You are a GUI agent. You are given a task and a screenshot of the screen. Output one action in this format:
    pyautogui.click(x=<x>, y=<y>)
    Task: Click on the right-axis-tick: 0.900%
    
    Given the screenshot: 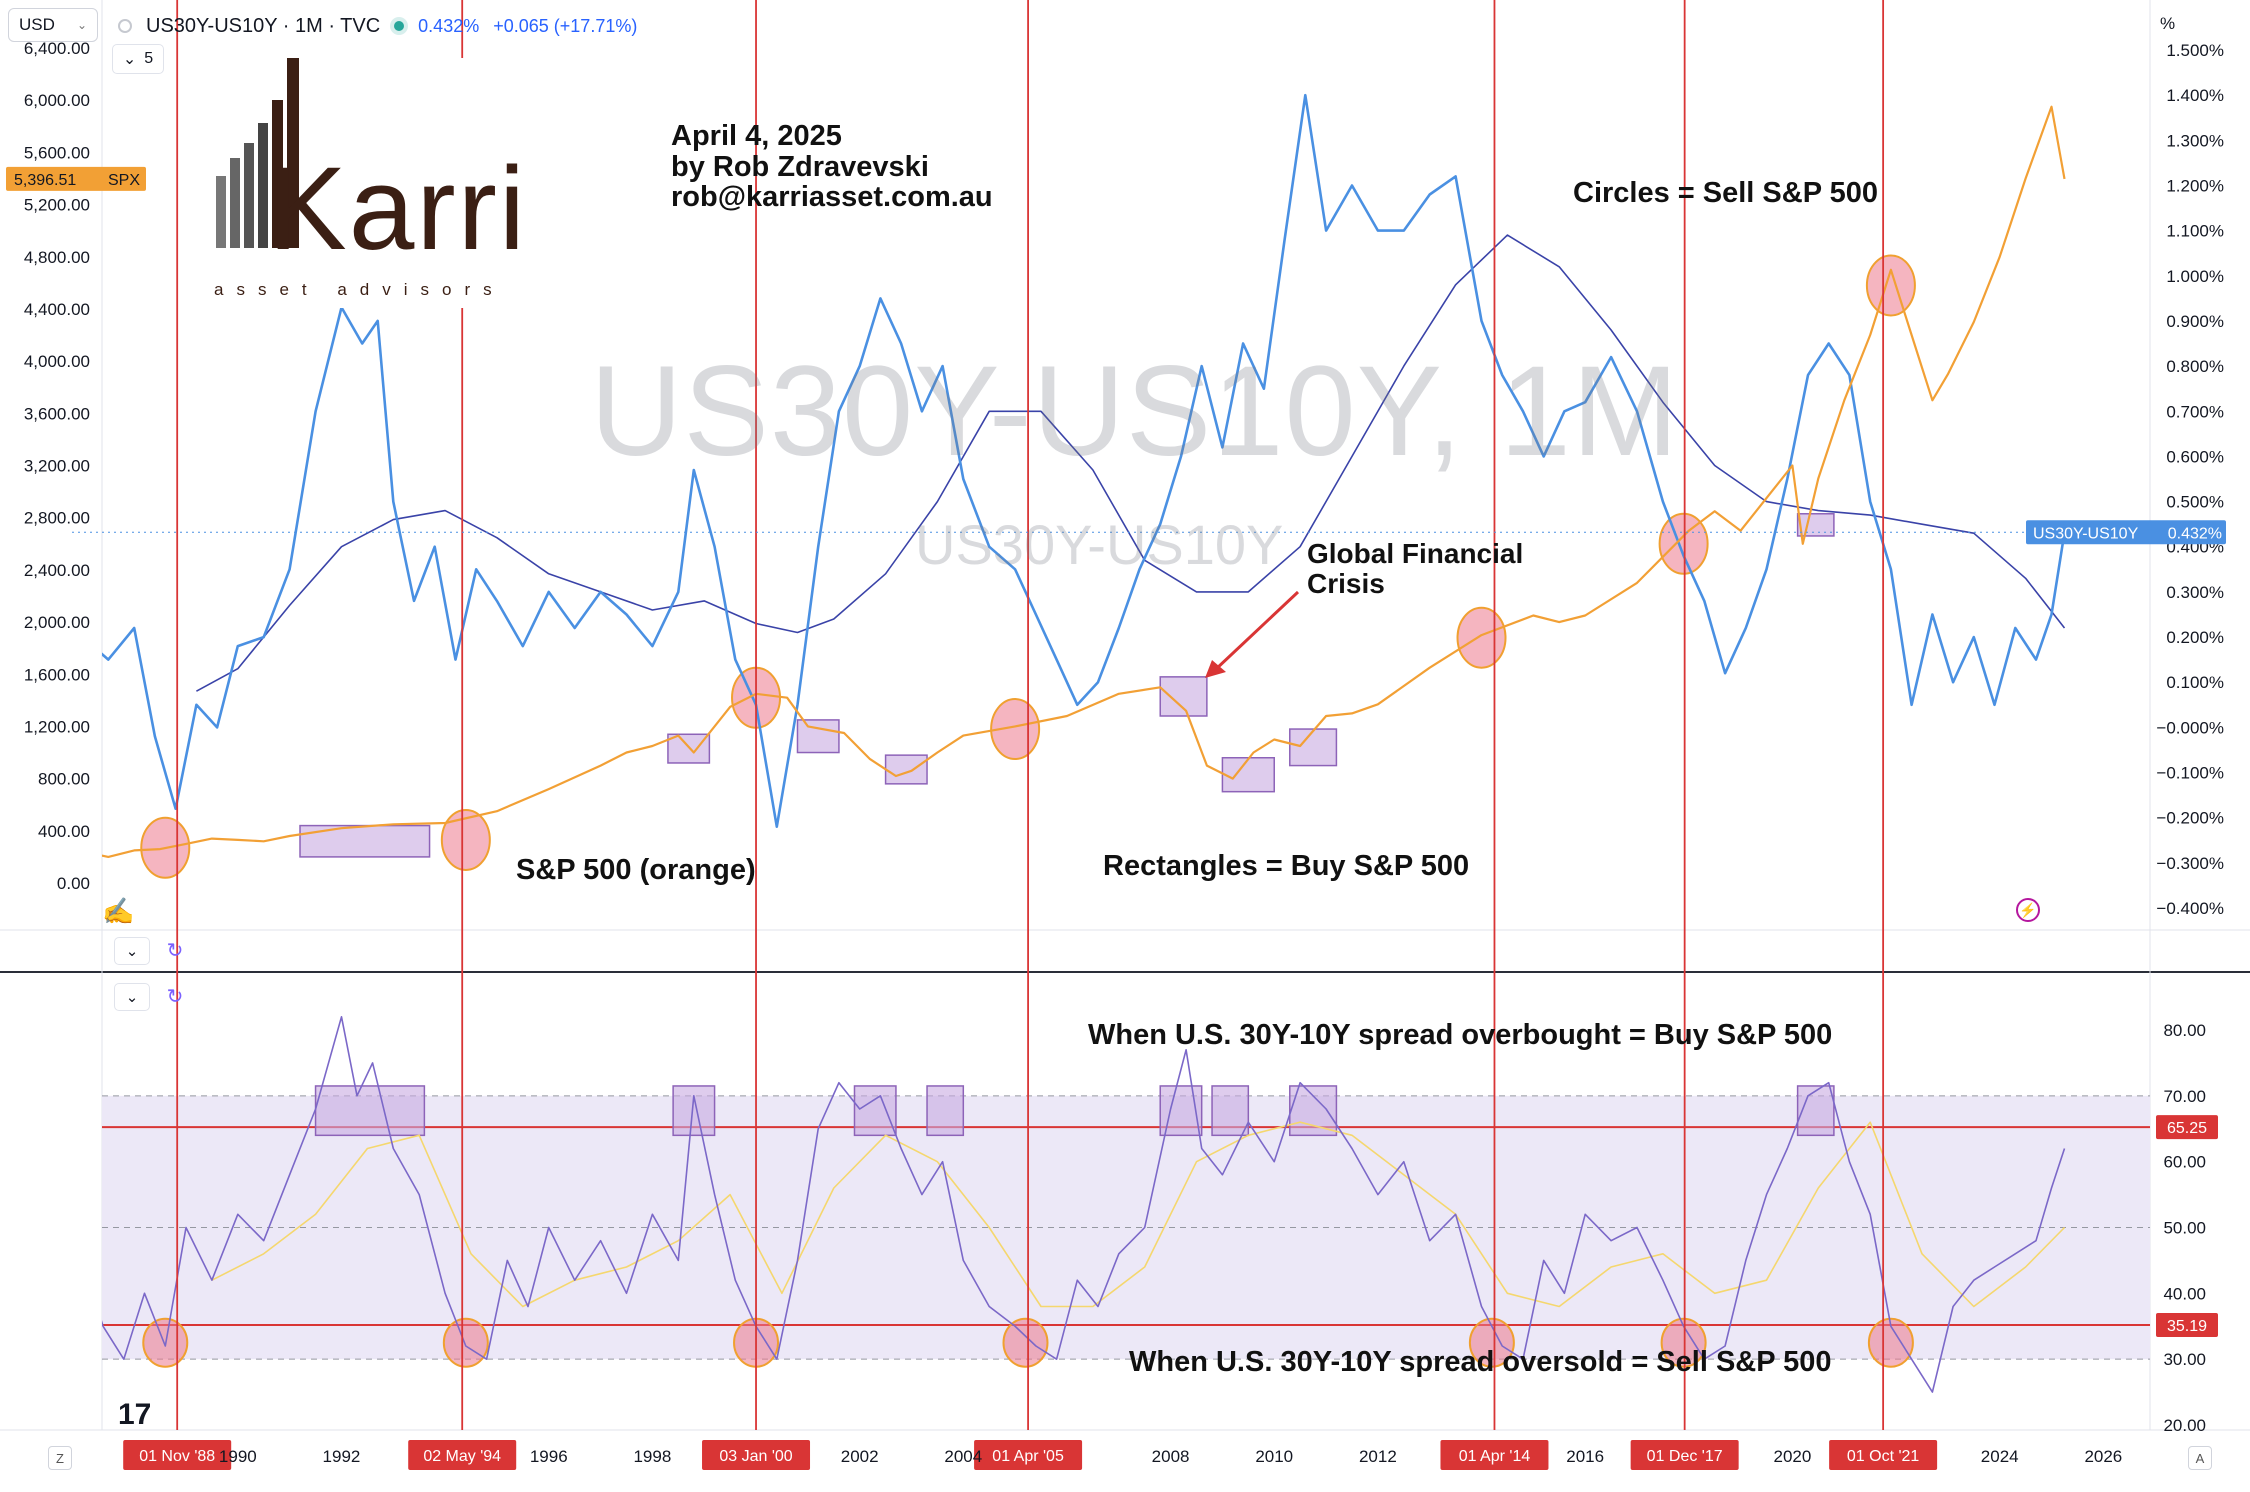 What is the action you would take?
    pyautogui.click(x=2195, y=321)
    